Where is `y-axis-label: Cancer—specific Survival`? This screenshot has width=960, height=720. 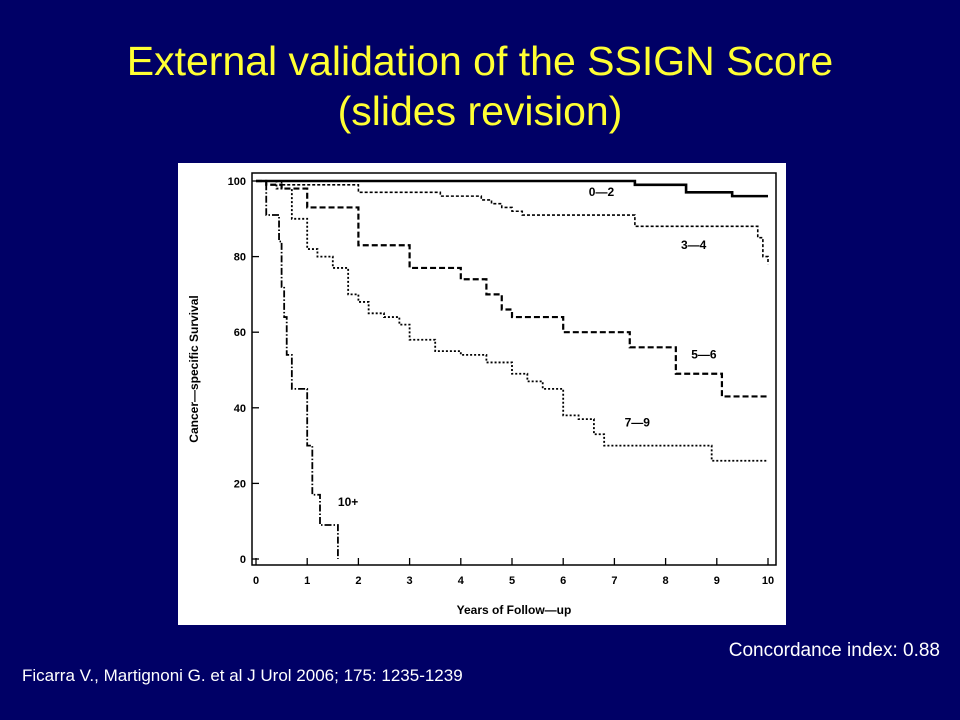
y-axis-label: Cancer—specific Survival is located at coordinates (194, 368).